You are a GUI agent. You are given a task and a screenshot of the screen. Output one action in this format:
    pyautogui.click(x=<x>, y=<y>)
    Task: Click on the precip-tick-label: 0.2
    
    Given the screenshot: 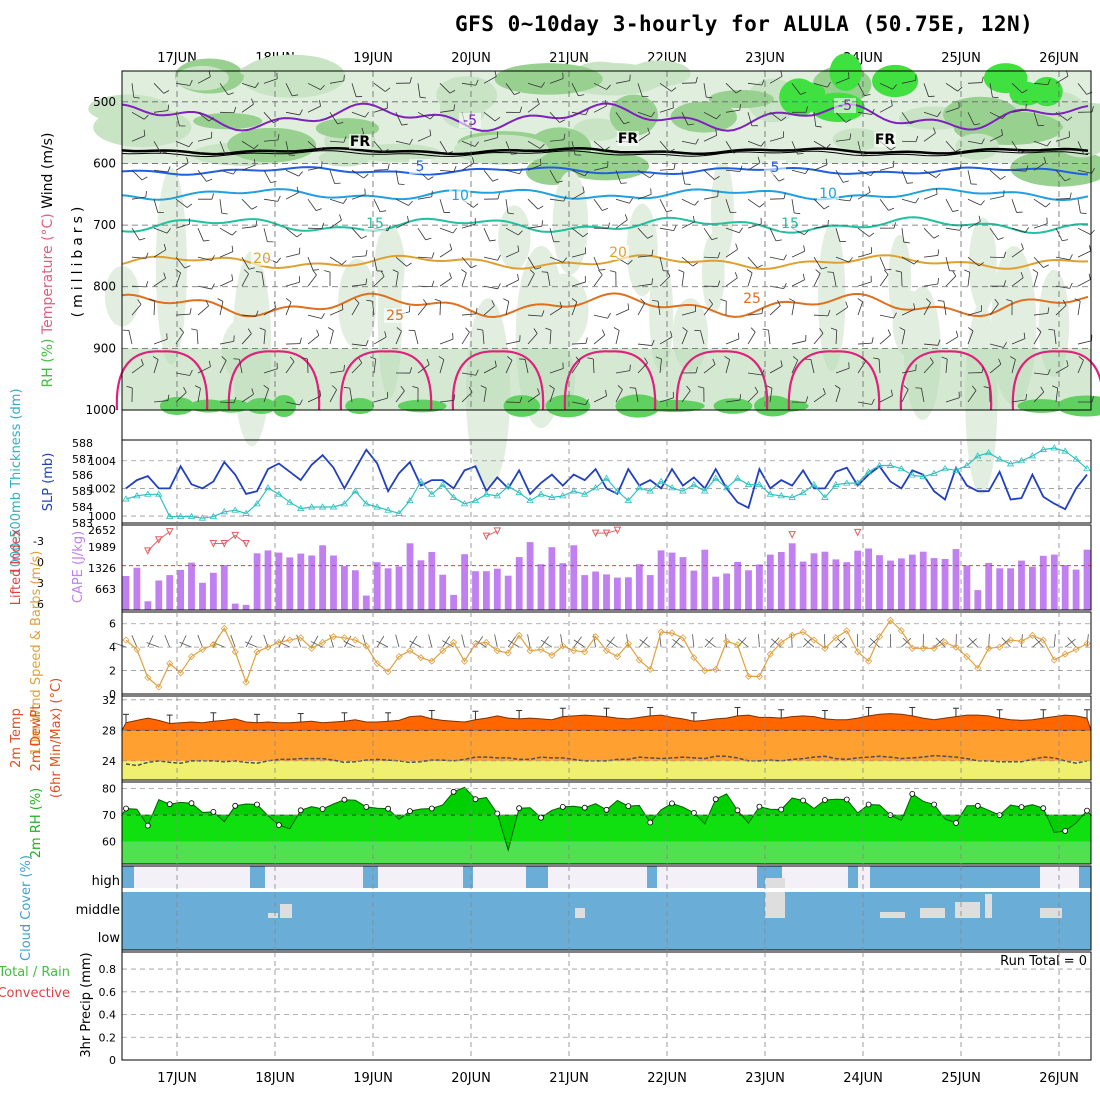 What is the action you would take?
    pyautogui.click(x=108, y=1037)
    